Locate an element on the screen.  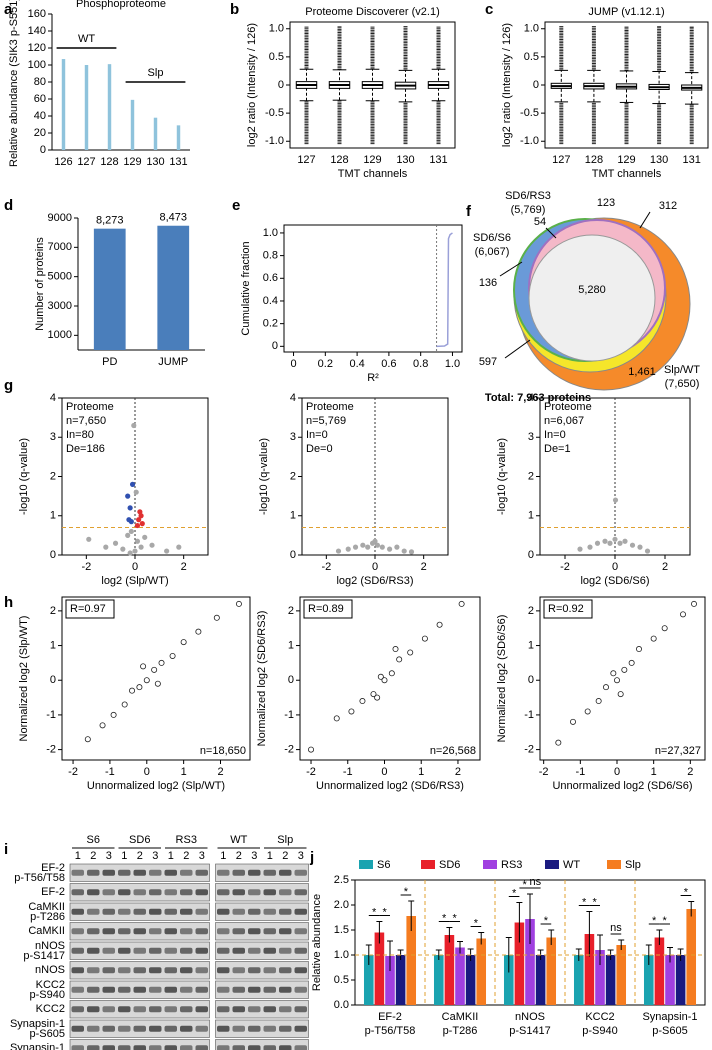
set-count: (6,067) is located at coordinates (492, 252).